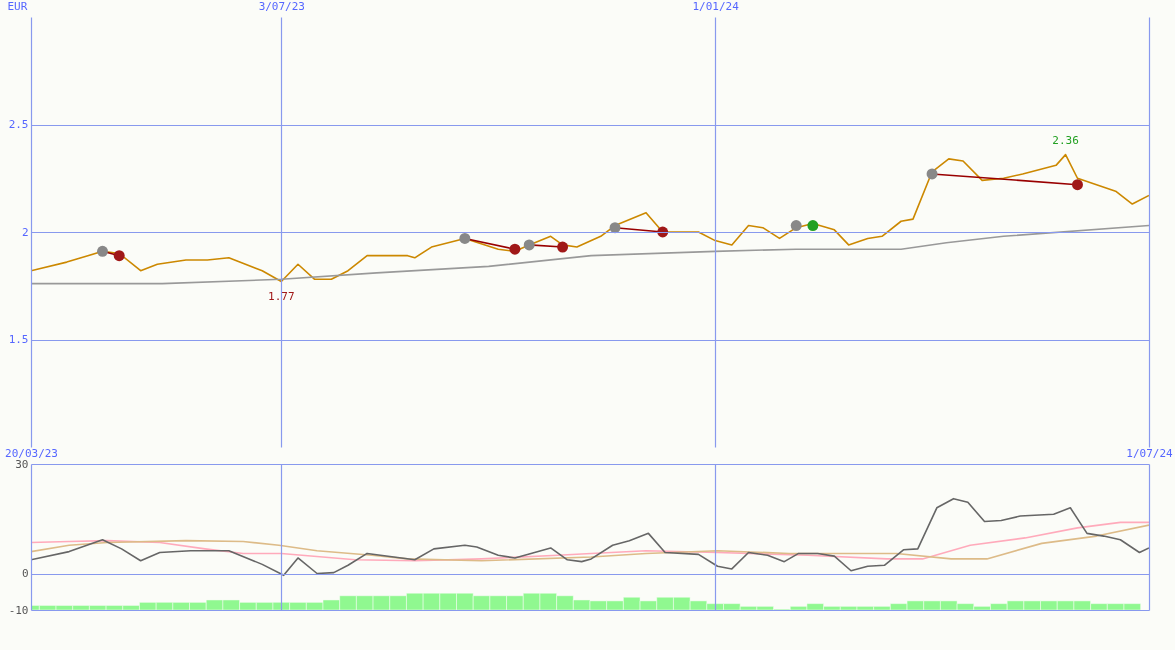 Image resolution: width=1175 pixels, height=650 pixels. Describe the element at coordinates (716, 6) in the screenshot. I see `x-tick-label: 1/01/24` at that location.